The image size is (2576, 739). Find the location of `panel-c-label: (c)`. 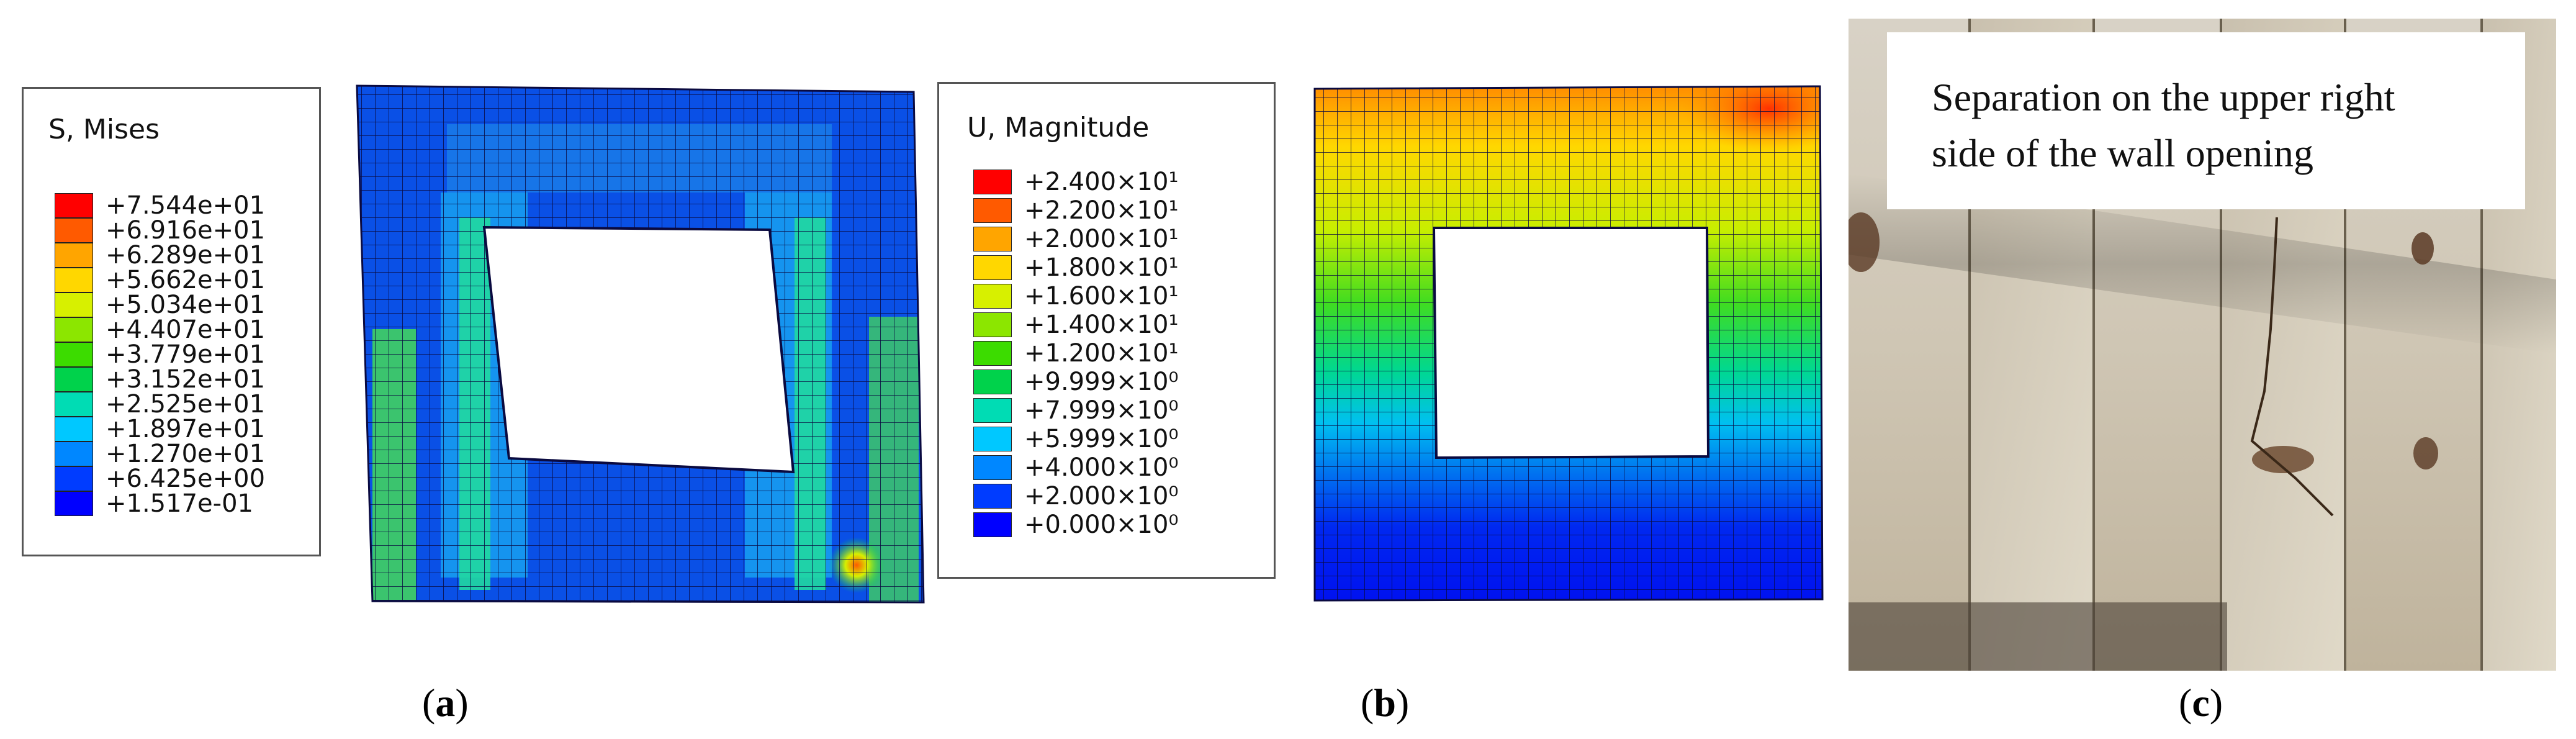

panel-c-label: (c) is located at coordinates (2201, 703).